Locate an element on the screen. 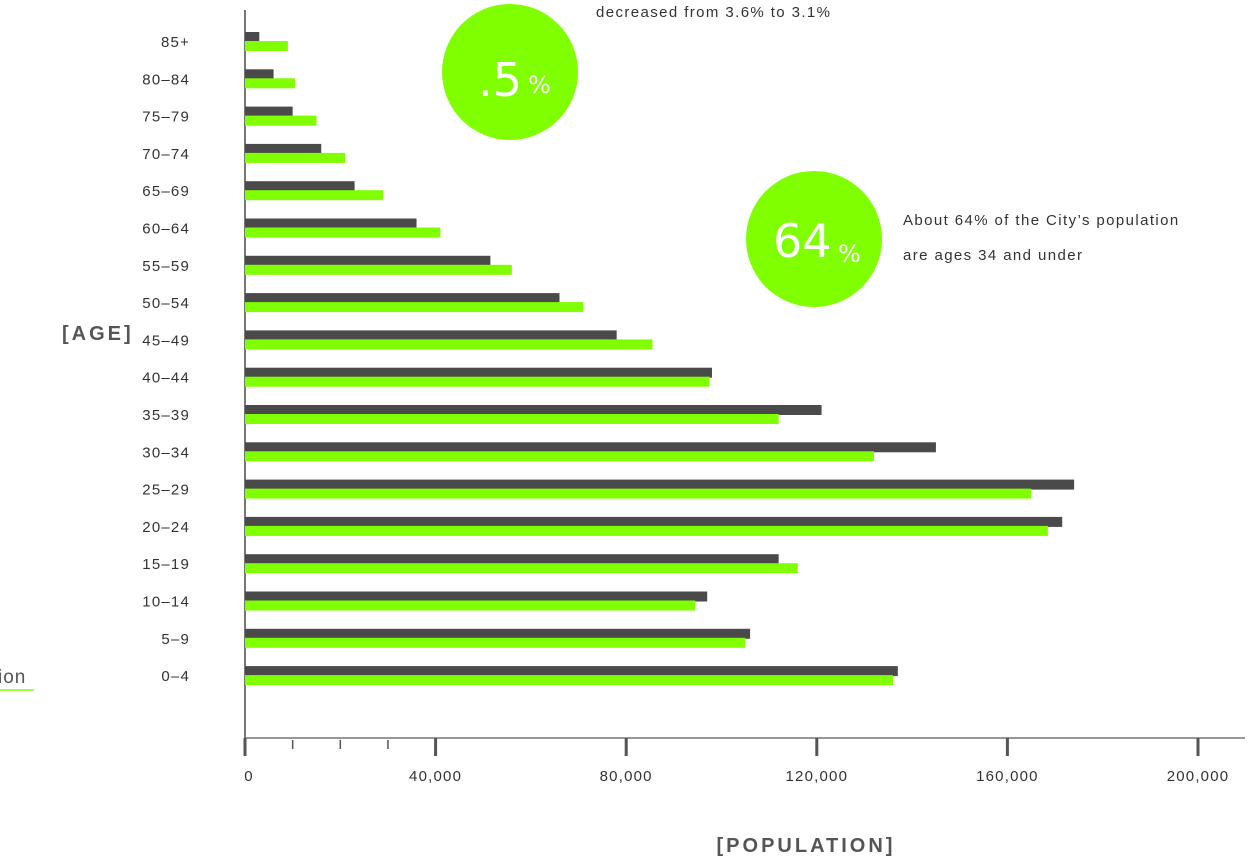 This screenshot has height=859, width=1255. x-ticks: 0 40,000 80,000 120,000 160,000 200,000 is located at coordinates (736, 761).